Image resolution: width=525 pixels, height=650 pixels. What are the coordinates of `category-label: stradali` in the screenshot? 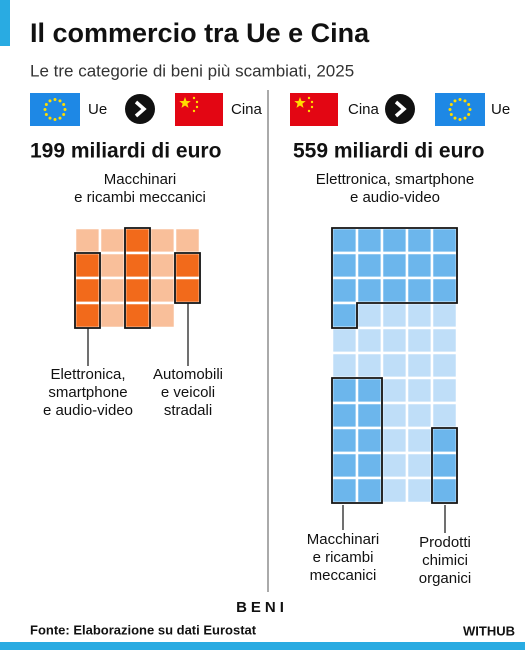 It's located at (188, 410).